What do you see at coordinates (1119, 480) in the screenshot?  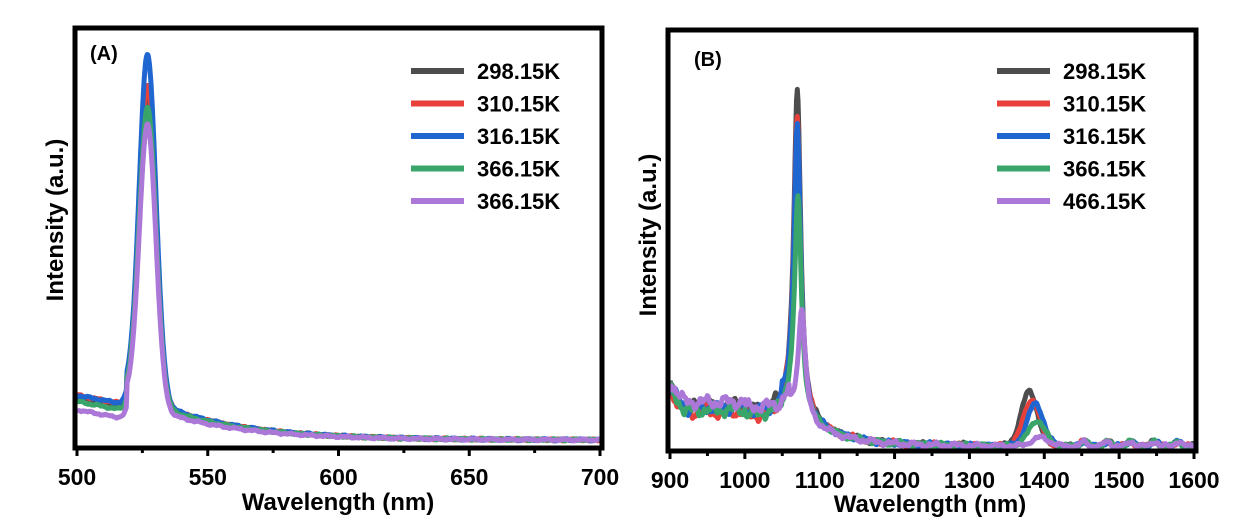 I see `x-tick-label: 1500` at bounding box center [1119, 480].